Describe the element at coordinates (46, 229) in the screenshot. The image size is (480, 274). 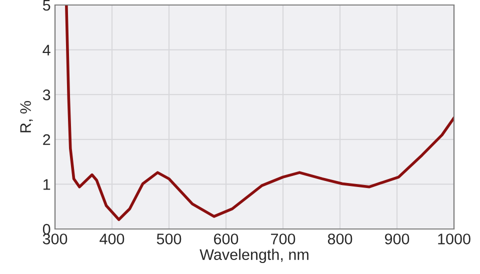
I see `y-tick-label: 0` at that location.